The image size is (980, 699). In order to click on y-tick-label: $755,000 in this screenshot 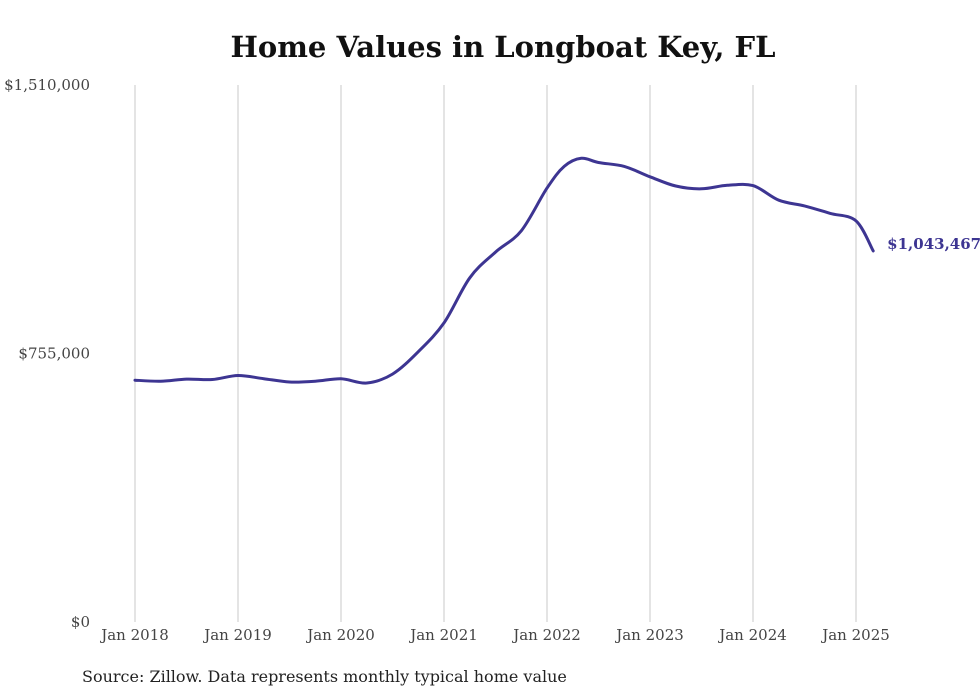, I will do `click(54, 354)`.